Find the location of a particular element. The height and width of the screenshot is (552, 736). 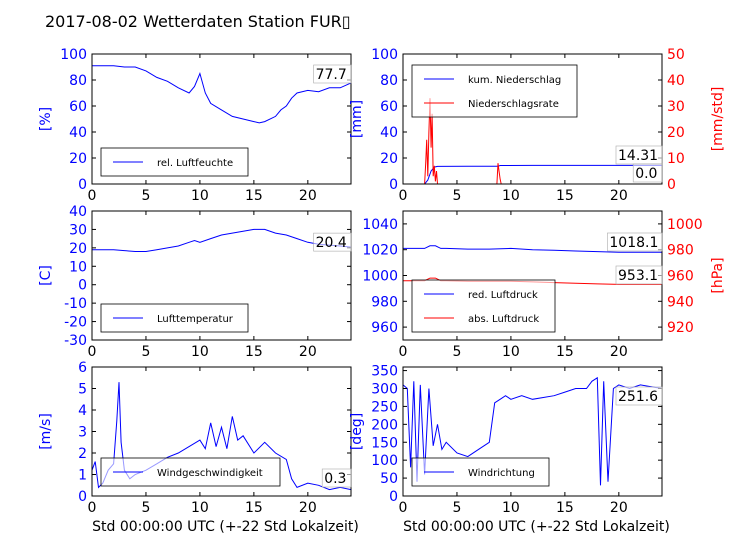

y-tick-label: 250 is located at coordinates (384, 407).